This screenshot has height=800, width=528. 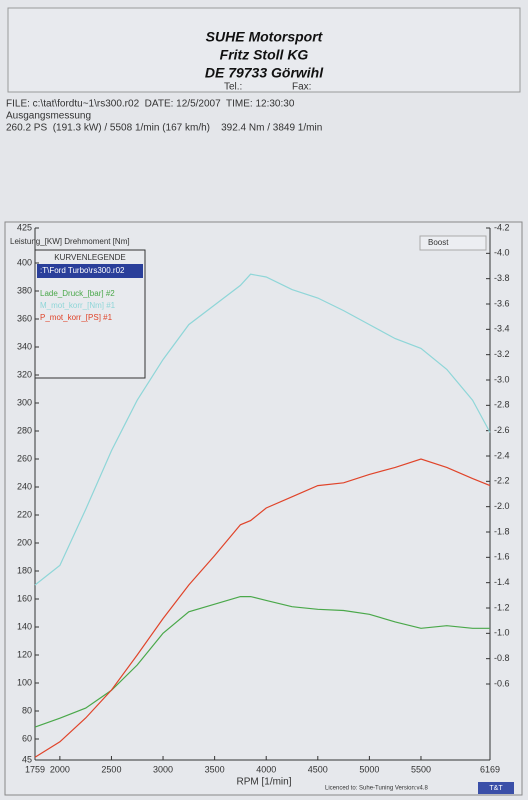 What do you see at coordinates (502, 481) in the screenshot?
I see `y2-tick-label: -2.2` at bounding box center [502, 481].